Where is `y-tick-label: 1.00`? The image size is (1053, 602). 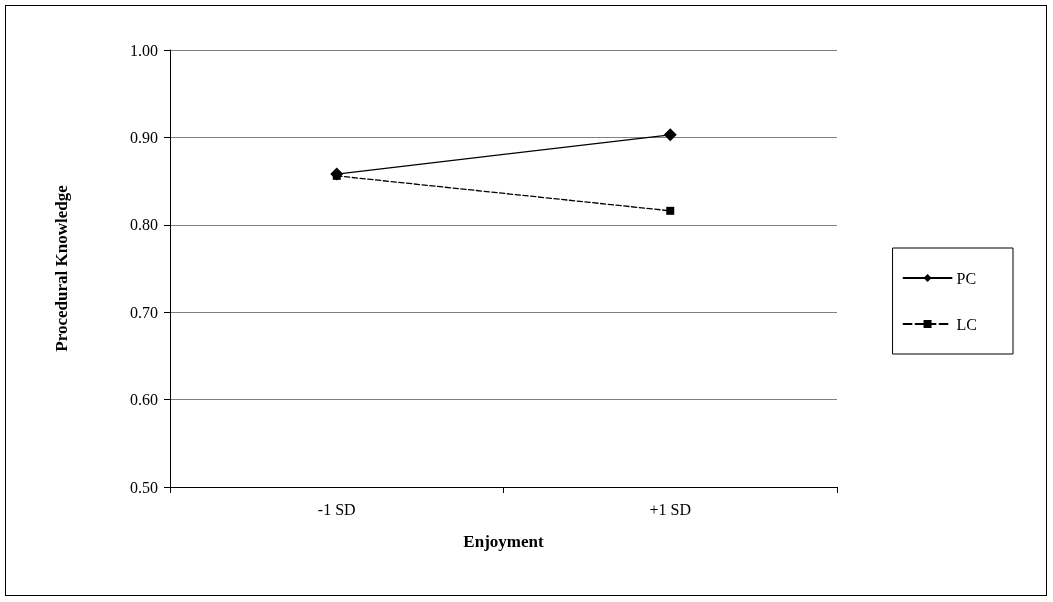
y-tick-label: 1.00 is located at coordinates (144, 50).